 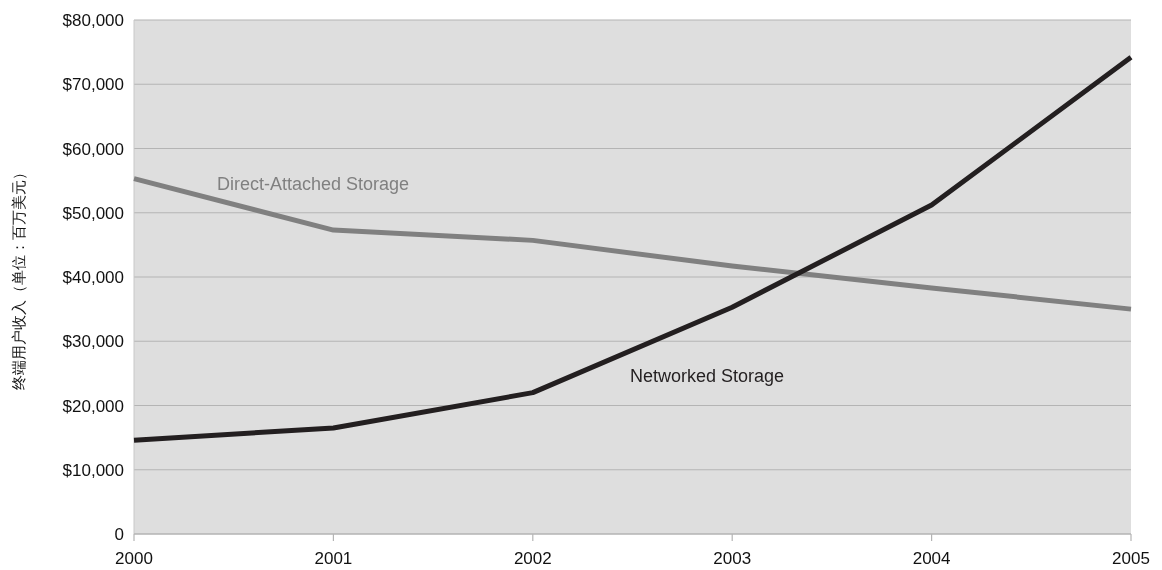 I want to click on y-tick-label: 0, so click(x=119, y=534).